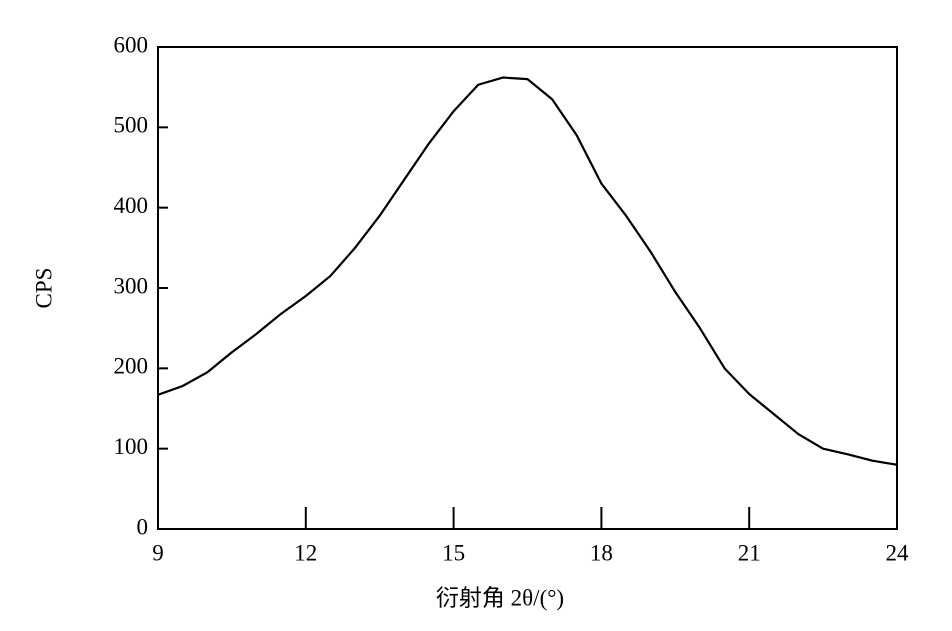 This screenshot has height=631, width=952. I want to click on x-tick-label: 15, so click(453, 552).